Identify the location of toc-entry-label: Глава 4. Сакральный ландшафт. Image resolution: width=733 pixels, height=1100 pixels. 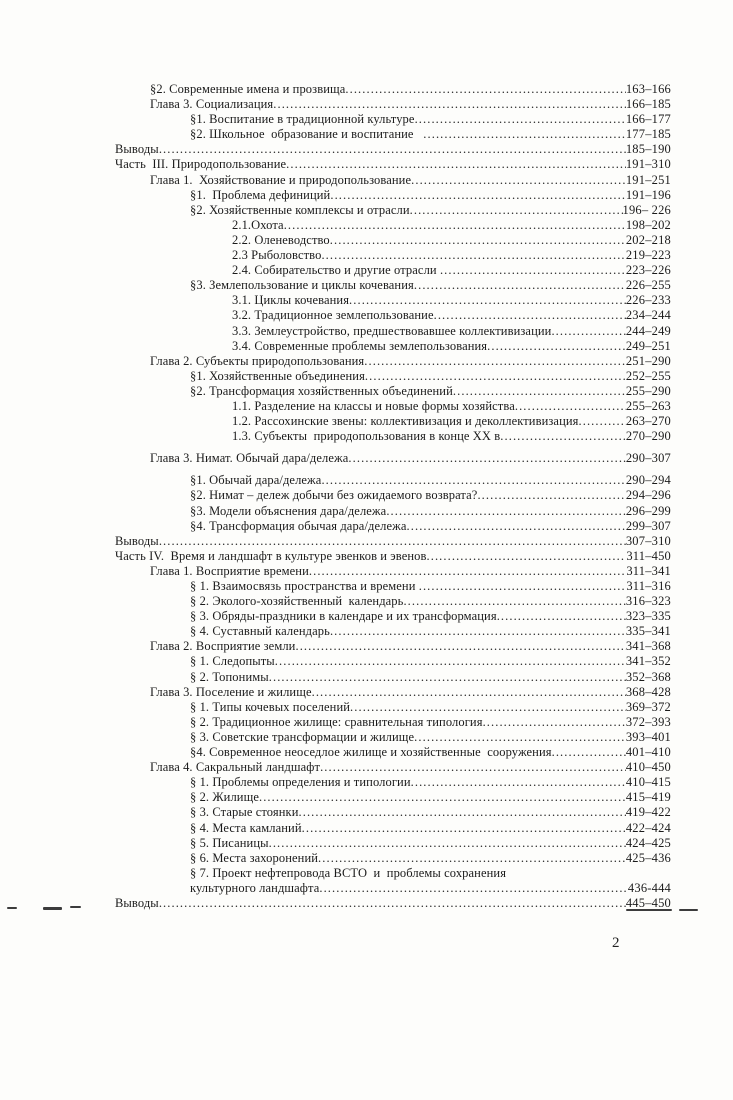
(235, 767).